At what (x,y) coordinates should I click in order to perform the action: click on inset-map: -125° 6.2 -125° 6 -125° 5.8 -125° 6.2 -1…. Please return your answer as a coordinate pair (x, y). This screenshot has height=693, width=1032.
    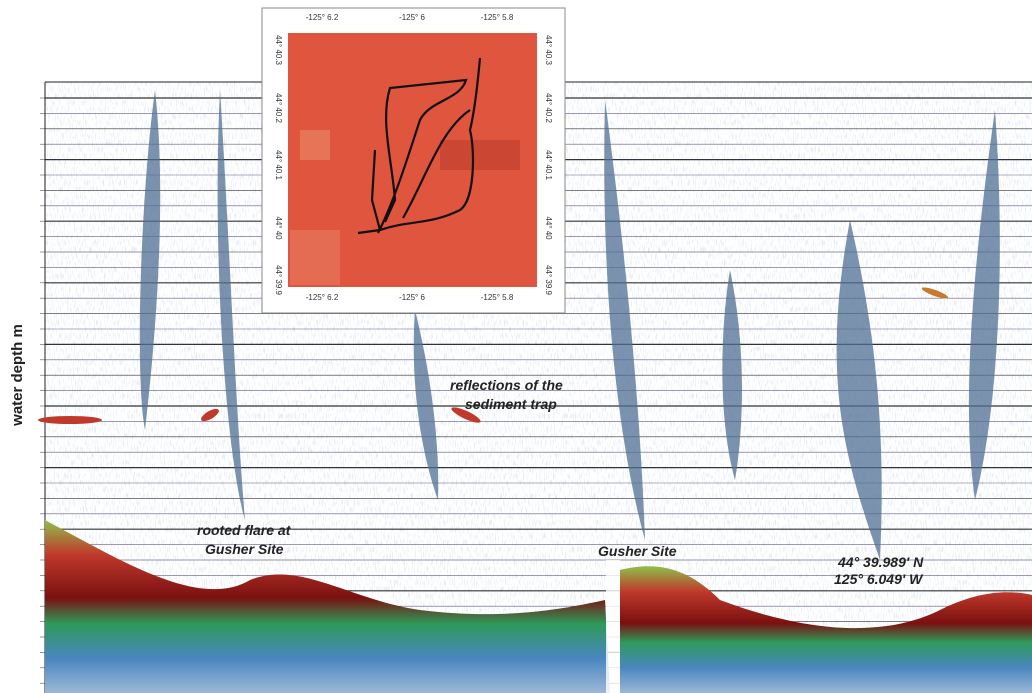
    Looking at the image, I should click on (413, 160).